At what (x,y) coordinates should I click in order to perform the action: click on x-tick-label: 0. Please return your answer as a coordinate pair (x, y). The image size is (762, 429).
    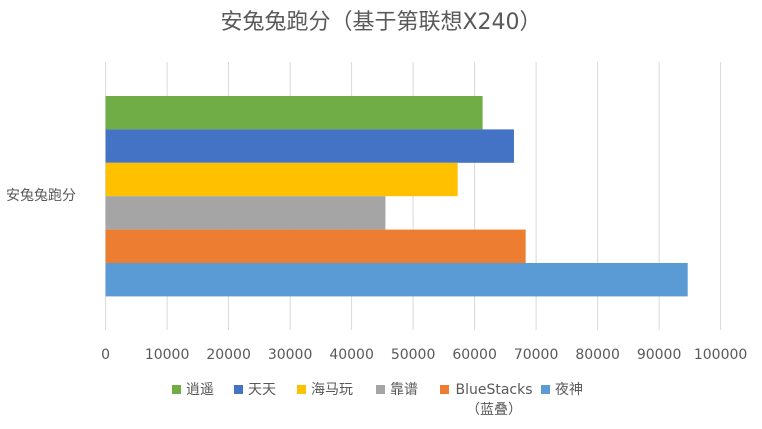
    Looking at the image, I should click on (105, 355).